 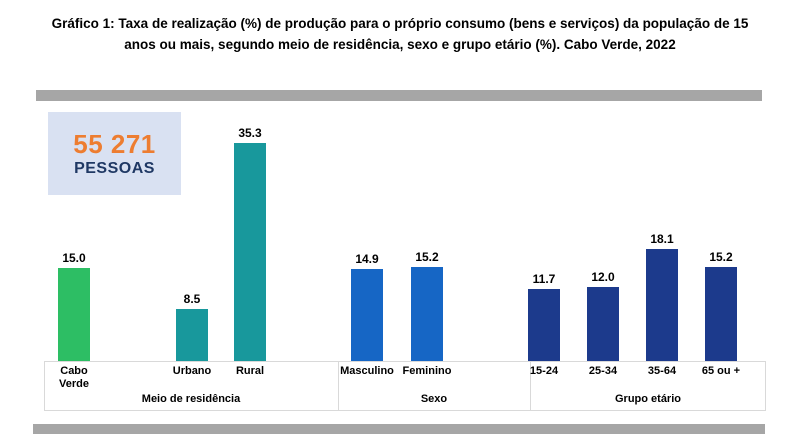 What do you see at coordinates (367, 371) in the screenshot?
I see `category-label-masculino: Masculino` at bounding box center [367, 371].